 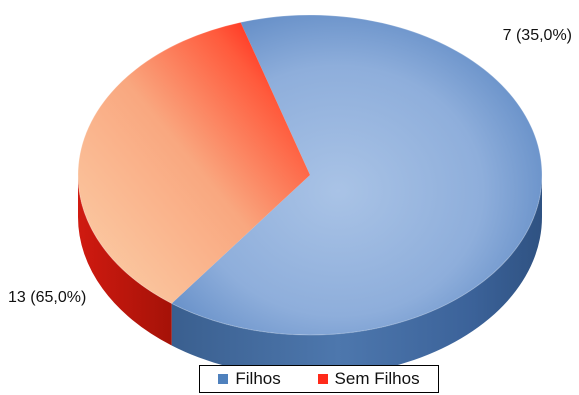 I want to click on legend-swatch-filhos, so click(x=223, y=379).